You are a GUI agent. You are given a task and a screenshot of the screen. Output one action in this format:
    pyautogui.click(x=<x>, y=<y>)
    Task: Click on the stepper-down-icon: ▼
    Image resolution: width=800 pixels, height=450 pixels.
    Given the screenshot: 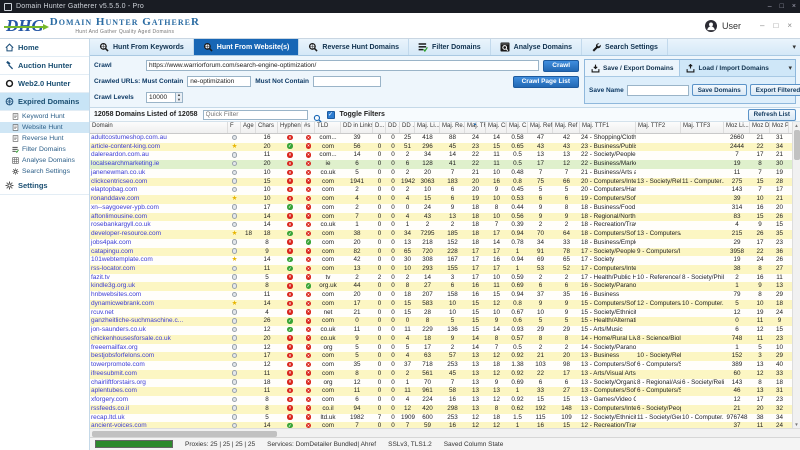 What is the action you would take?
    pyautogui.click(x=179, y=99)
    